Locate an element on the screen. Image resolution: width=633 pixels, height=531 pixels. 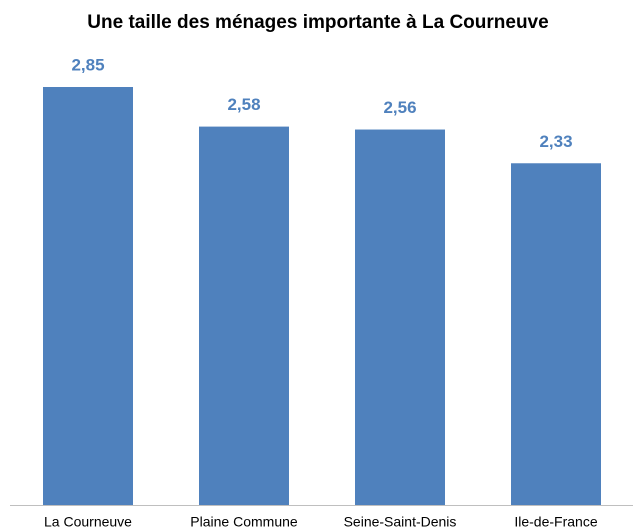
x-tick-label: Ile-de-France is located at coordinates (555, 522).